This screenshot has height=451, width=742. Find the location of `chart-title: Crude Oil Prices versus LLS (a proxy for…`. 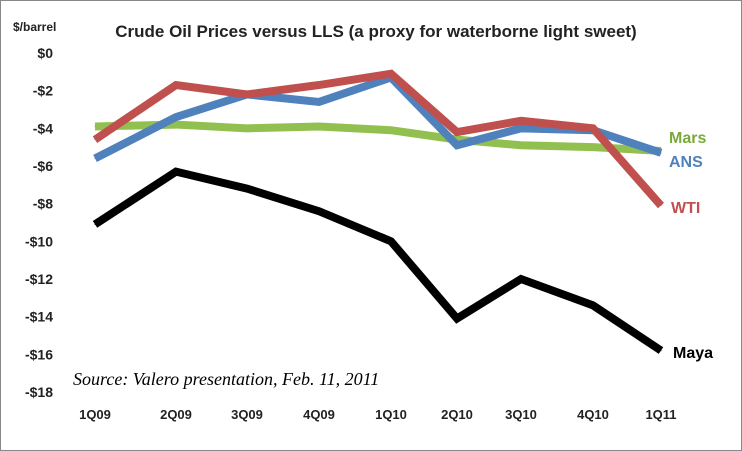

chart-title: Crude Oil Prices versus LLS (a proxy for… is located at coordinates (375, 31).